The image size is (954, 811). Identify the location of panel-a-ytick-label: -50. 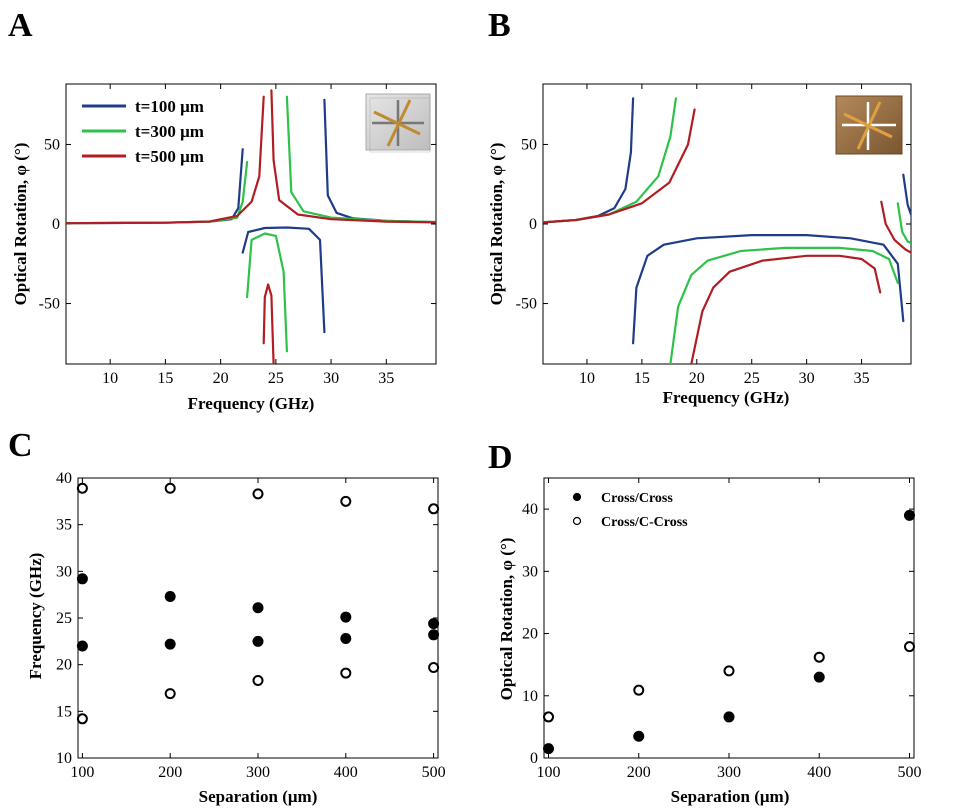
(49, 304).